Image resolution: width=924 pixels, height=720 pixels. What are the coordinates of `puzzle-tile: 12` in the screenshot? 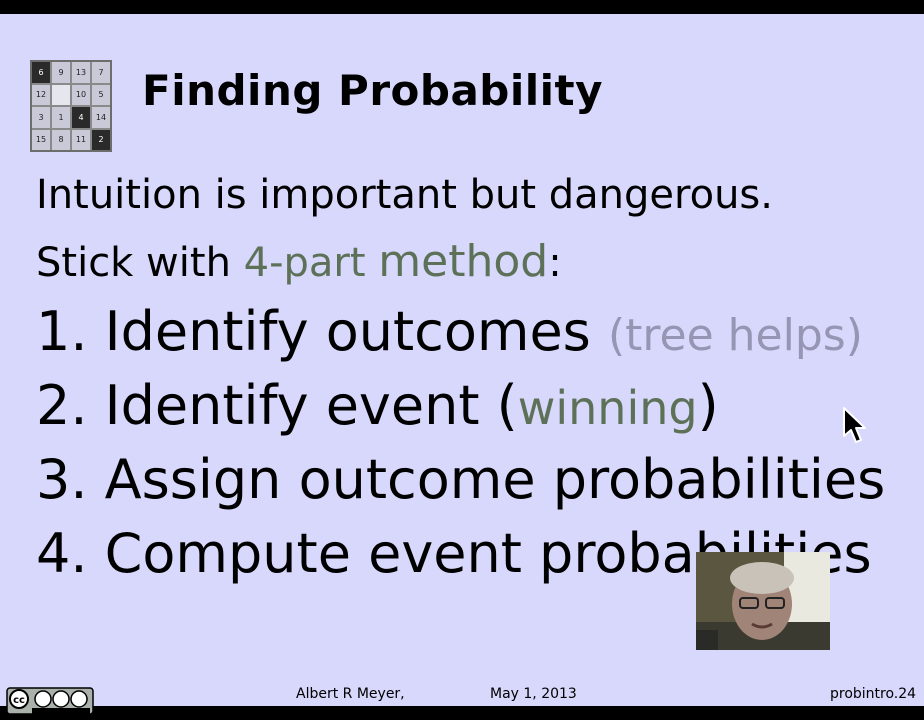 It's located at (41, 94).